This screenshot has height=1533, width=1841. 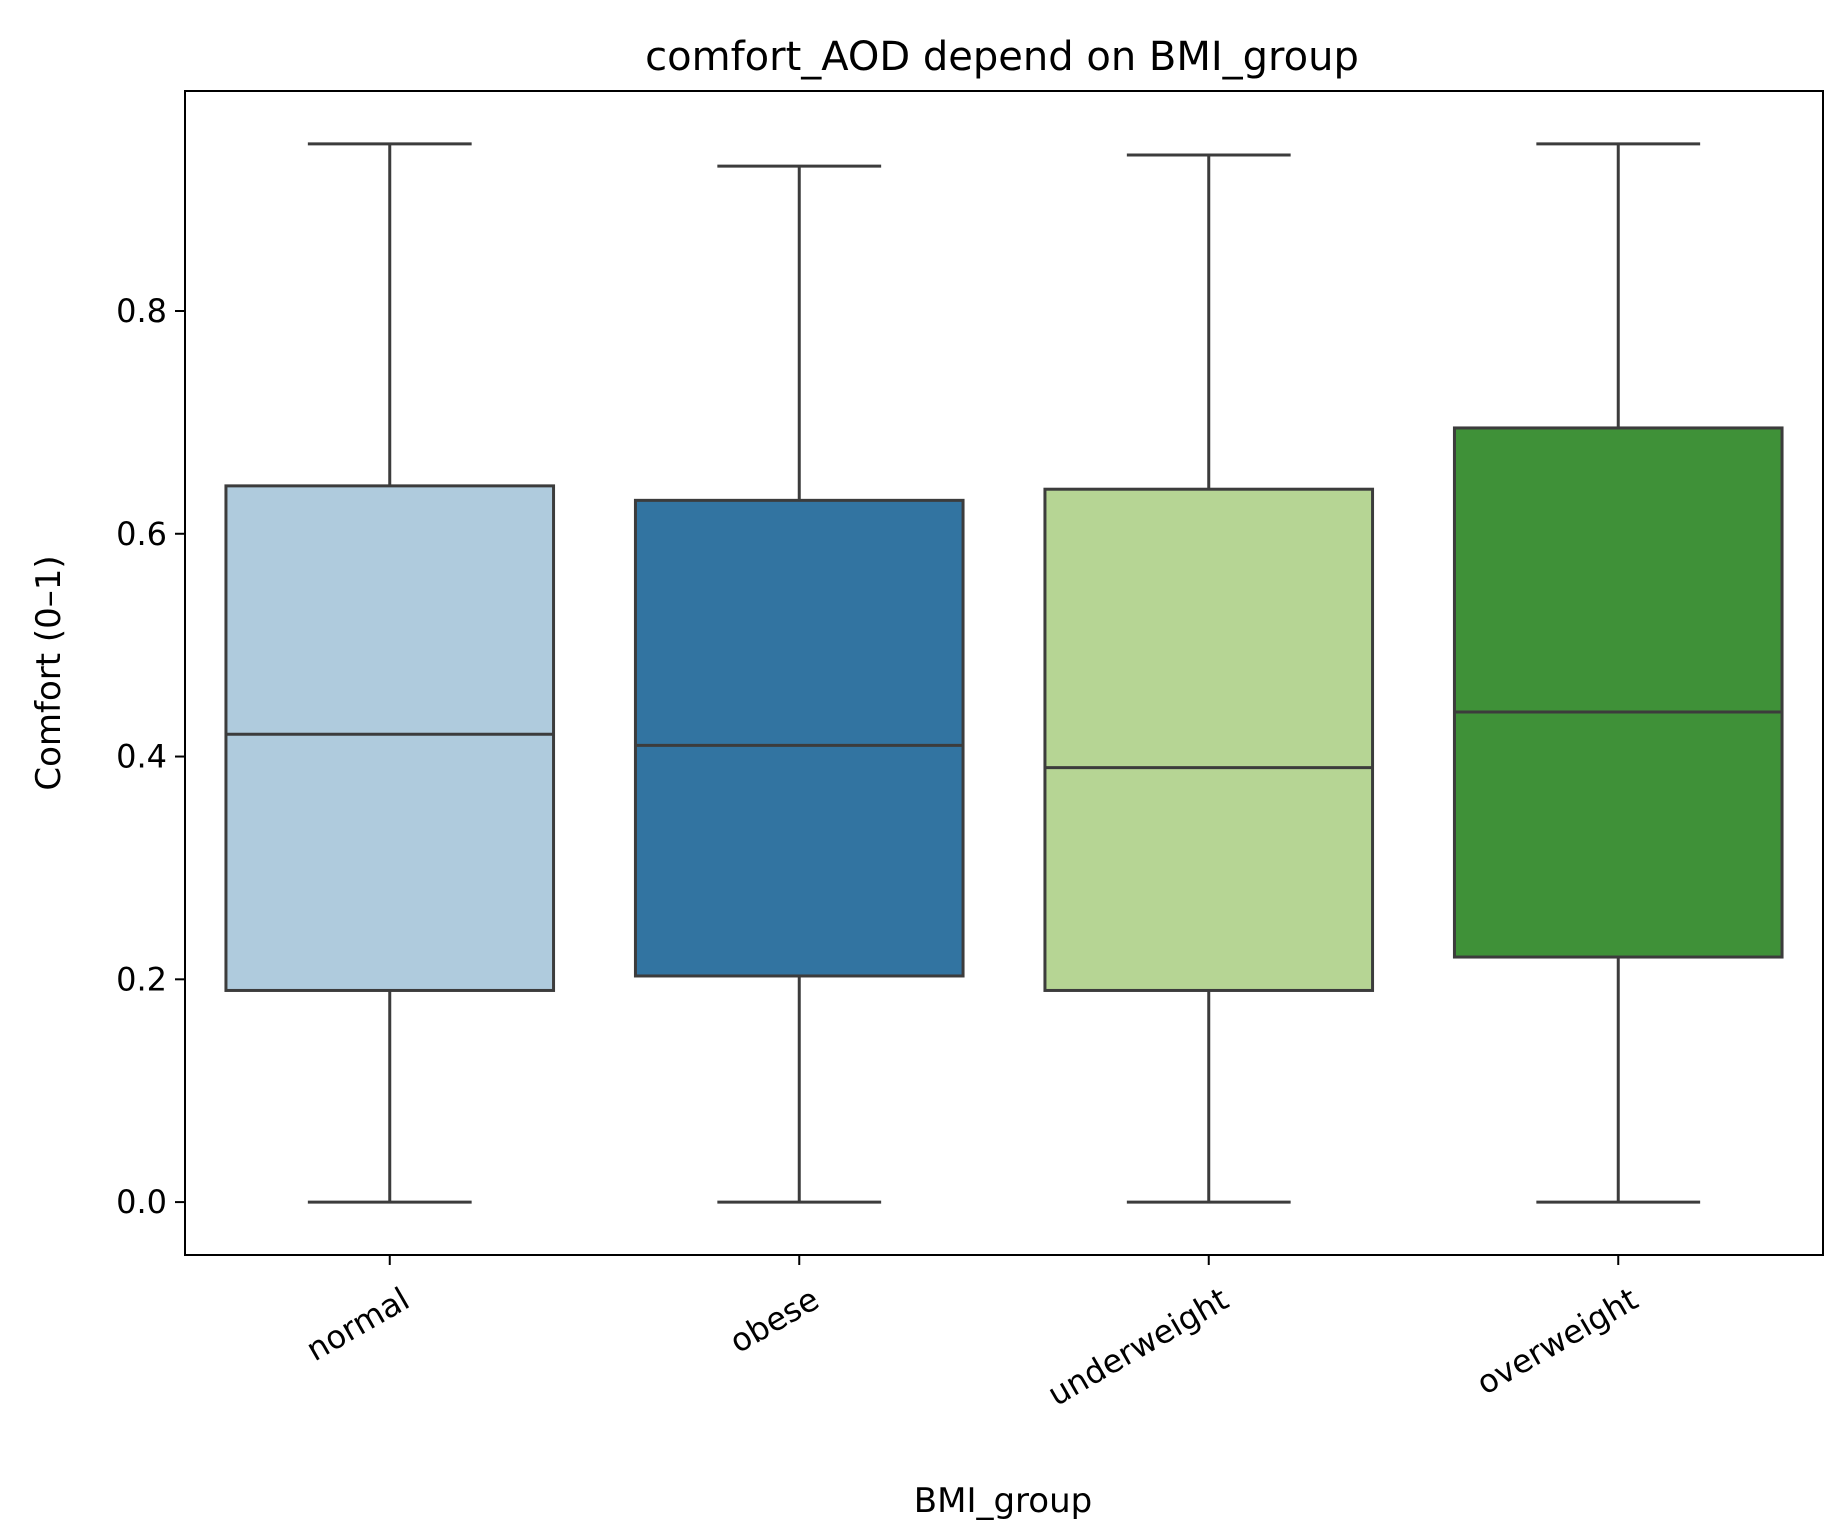 I want to click on y-tick-label: 0.6, so click(x=141, y=534).